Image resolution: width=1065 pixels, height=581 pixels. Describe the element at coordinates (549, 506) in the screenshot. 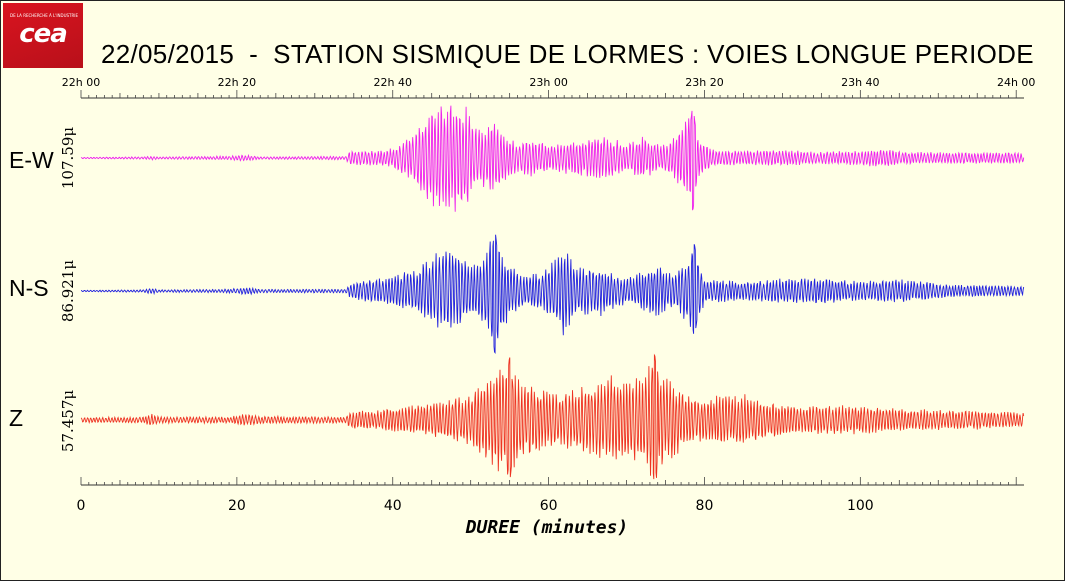

I see `x-tick-label: 60` at that location.